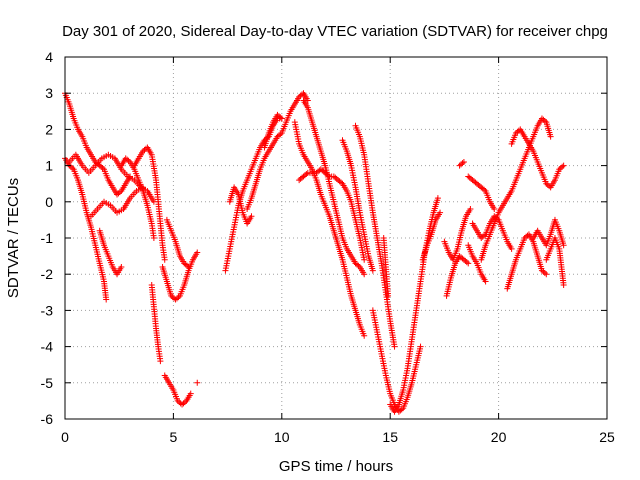 The width and height of the screenshot is (640, 480). Describe the element at coordinates (47, 419) in the screenshot. I see `y-tick-label: -6` at that location.